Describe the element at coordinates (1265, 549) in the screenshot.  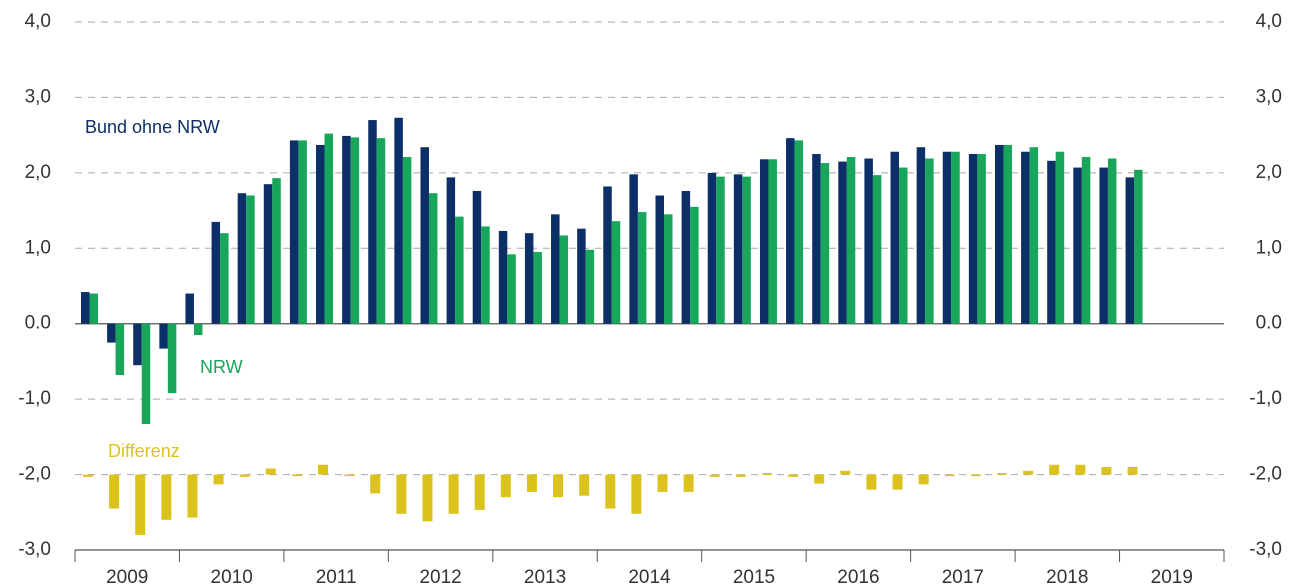
I see `y2-tick-label: -3,0` at that location.